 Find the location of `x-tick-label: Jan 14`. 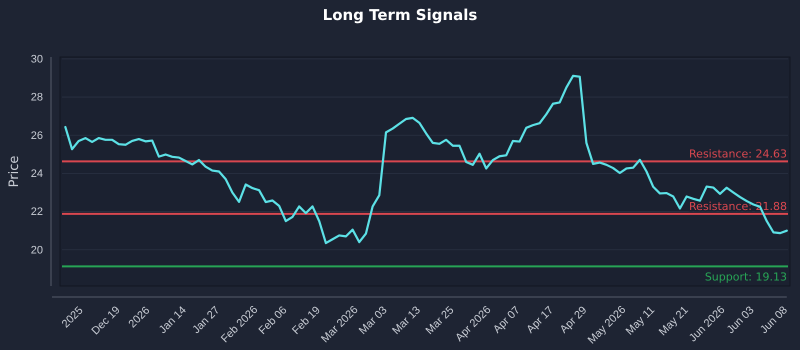

x-tick-label: Jan 14 is located at coordinates (172, 320).